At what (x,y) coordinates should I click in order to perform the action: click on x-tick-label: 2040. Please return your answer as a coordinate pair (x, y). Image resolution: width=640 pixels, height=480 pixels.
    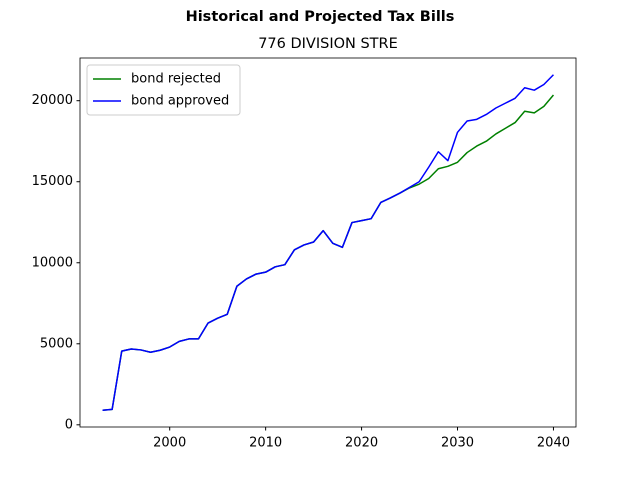
    Looking at the image, I should click on (553, 443).